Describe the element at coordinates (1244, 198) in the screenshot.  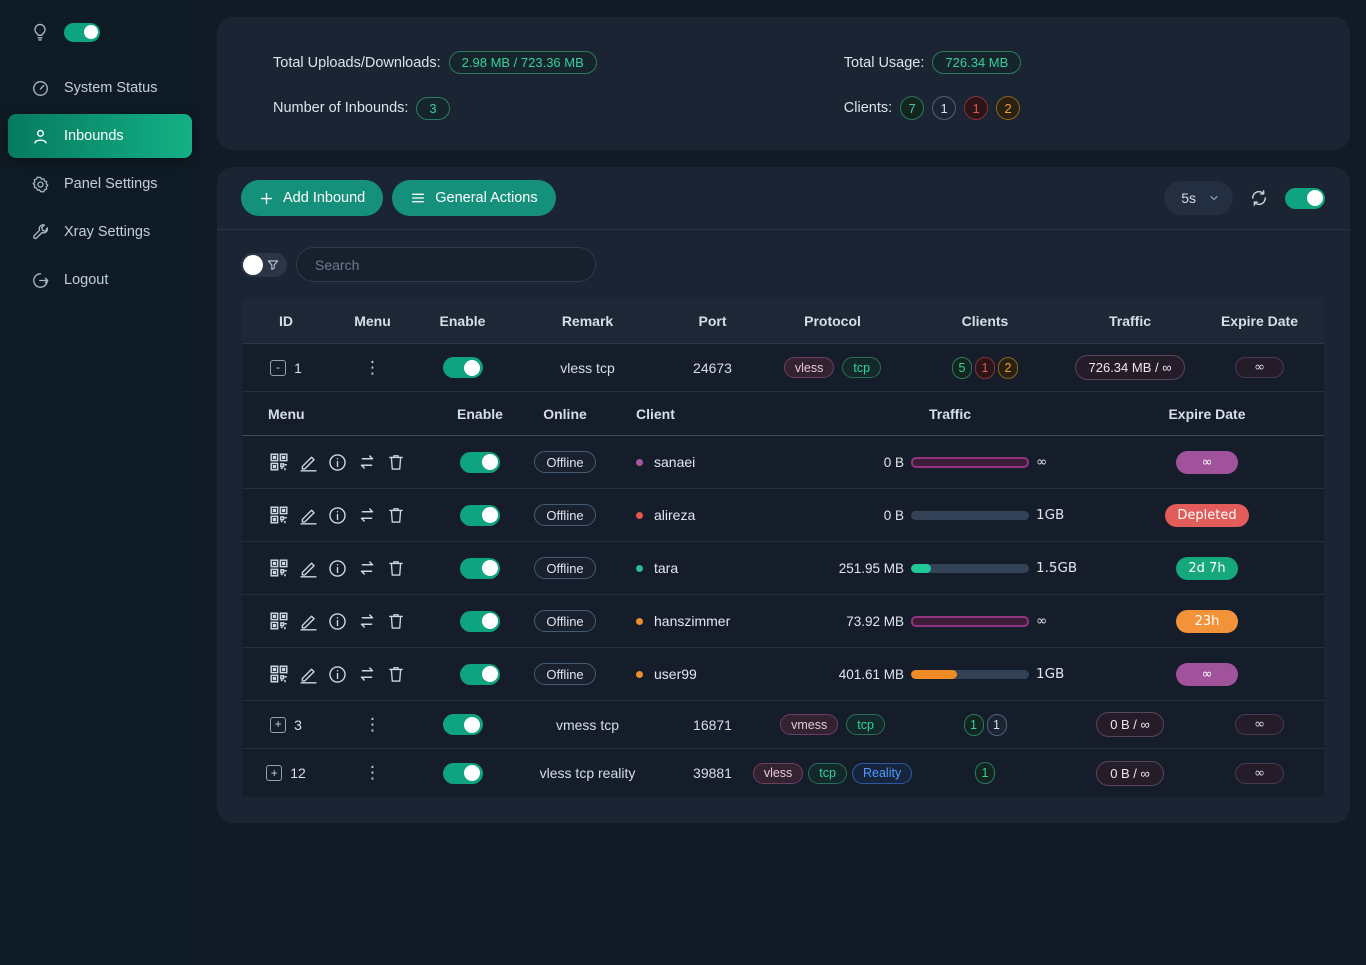
I see `toolbar-right: 5s` at that location.